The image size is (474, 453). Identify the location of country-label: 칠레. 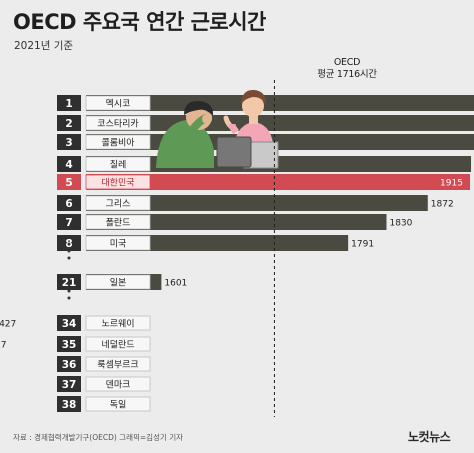
(118, 165).